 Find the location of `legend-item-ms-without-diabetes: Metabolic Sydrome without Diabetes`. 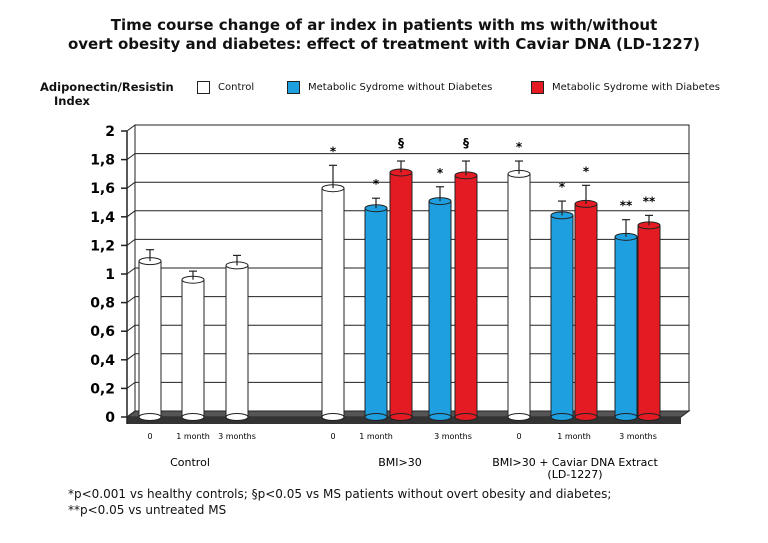

legend-item-ms-without-diabetes: Metabolic Sydrome without Diabetes is located at coordinates (389, 87).